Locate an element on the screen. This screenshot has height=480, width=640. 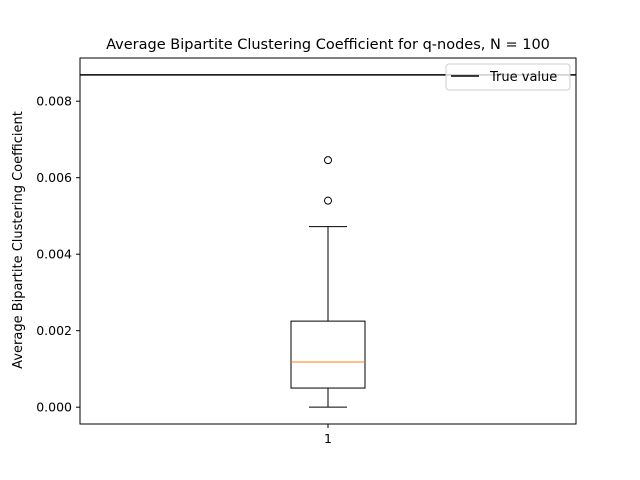
legend-frame is located at coordinates (508, 77).